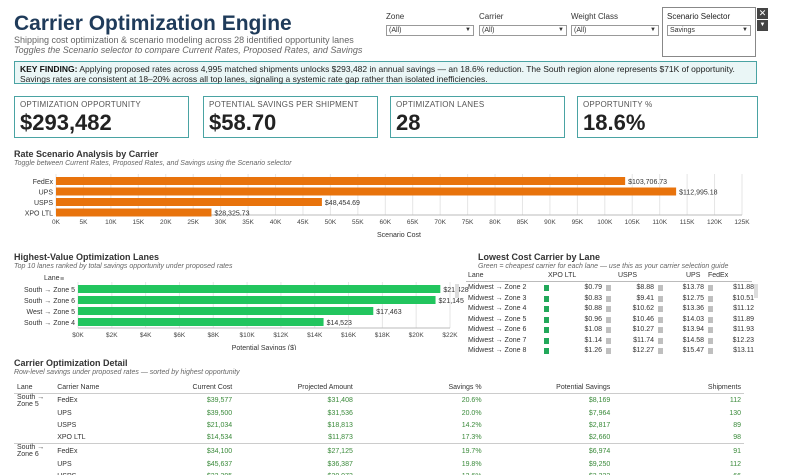 The height and width of the screenshot is (475, 800). What do you see at coordinates (325, 387) in the screenshot?
I see `col-projected: Projected Amount` at bounding box center [325, 387].